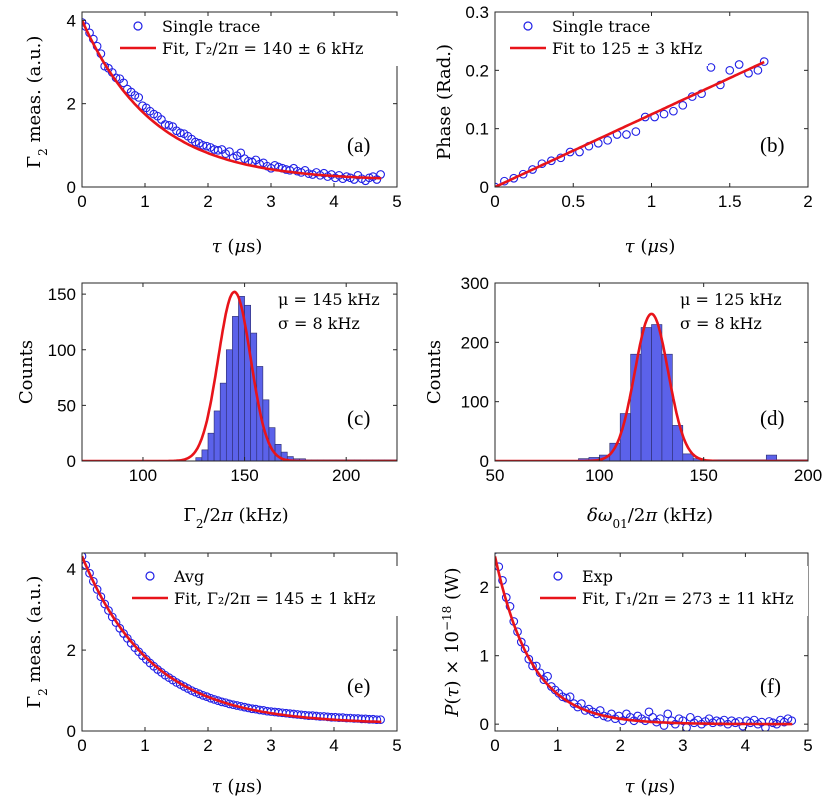  Describe the element at coordinates (608, 41) in the screenshot. I see `legend-box` at that location.